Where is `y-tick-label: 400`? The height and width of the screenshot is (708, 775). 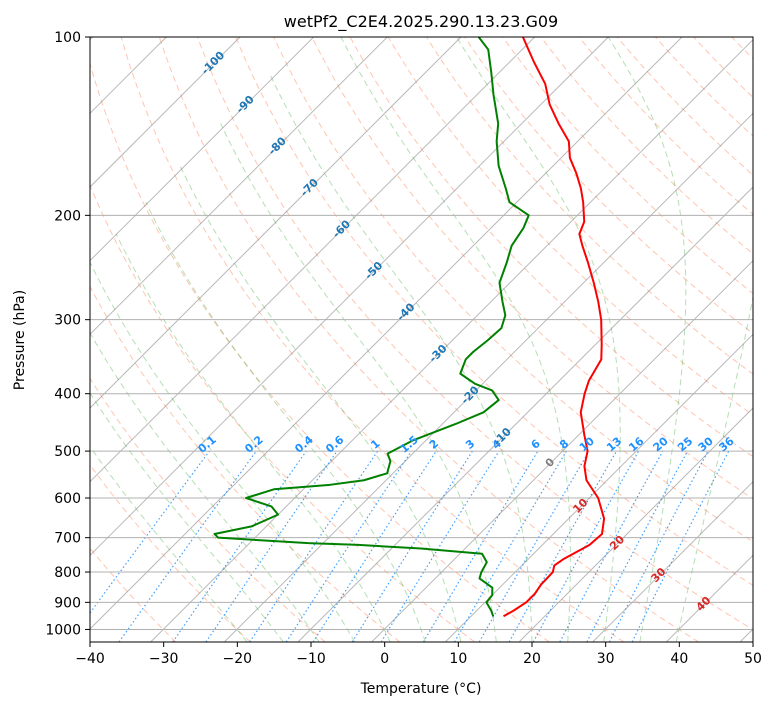
y-tick-label: 400 is located at coordinates (67, 395).